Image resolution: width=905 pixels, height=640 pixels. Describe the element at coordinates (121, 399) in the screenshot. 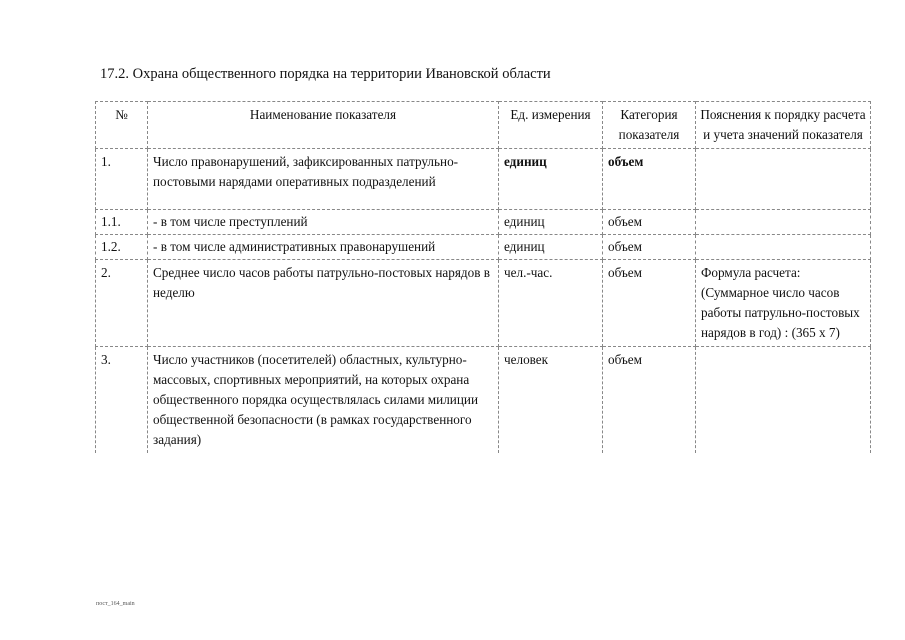

I see `row-number: 3.` at that location.